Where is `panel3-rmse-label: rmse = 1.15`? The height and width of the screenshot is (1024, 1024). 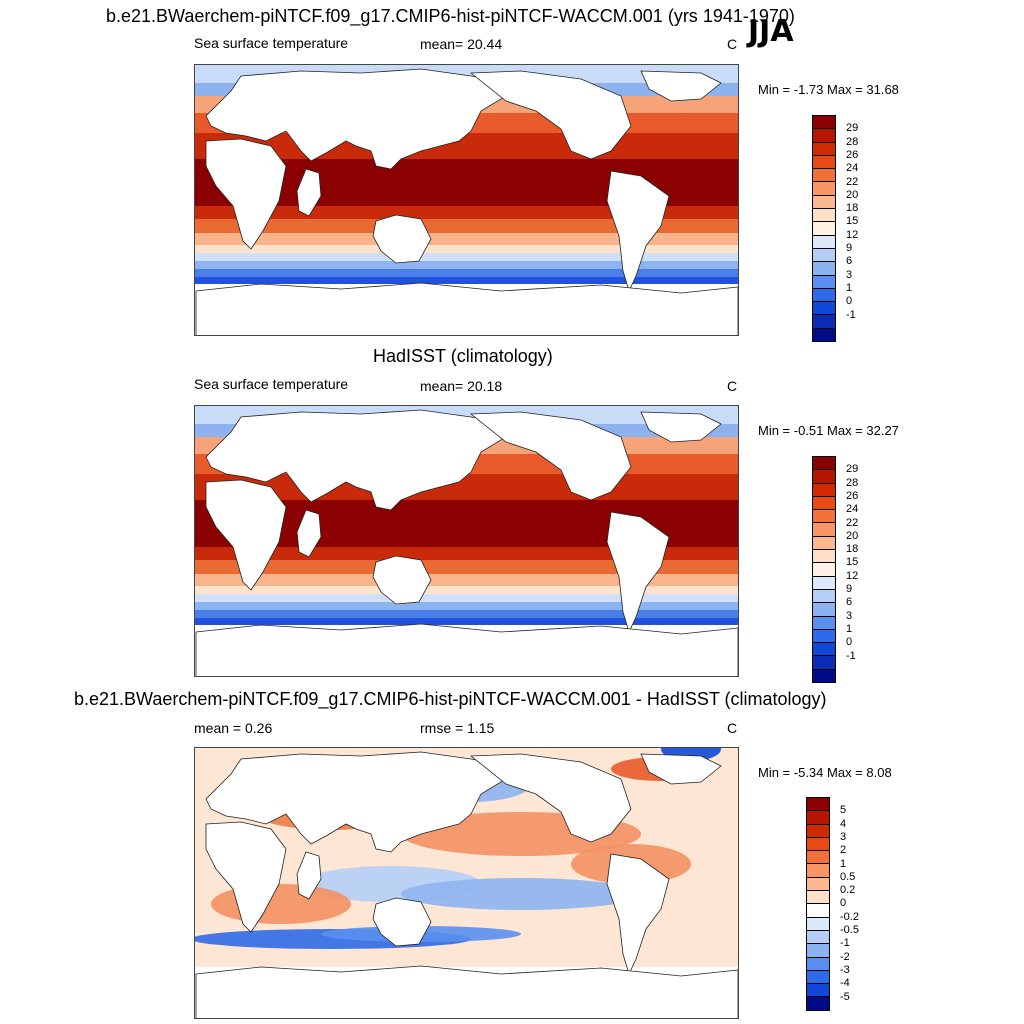
panel3-rmse-label: rmse = 1.15 is located at coordinates (457, 728).